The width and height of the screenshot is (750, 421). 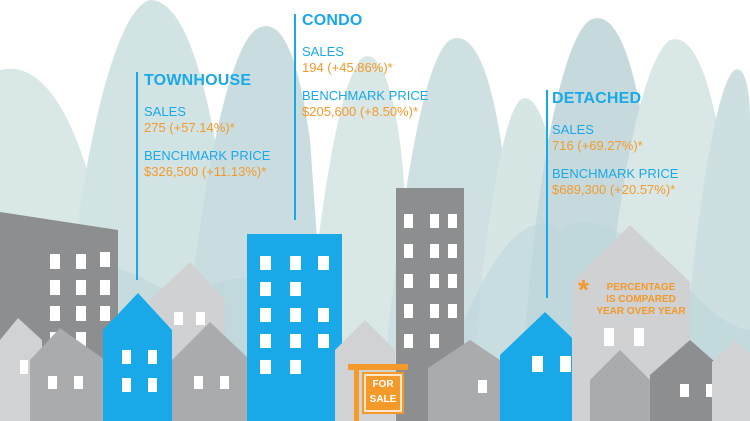 I want to click on for-sale-sign, so click(x=378, y=392).